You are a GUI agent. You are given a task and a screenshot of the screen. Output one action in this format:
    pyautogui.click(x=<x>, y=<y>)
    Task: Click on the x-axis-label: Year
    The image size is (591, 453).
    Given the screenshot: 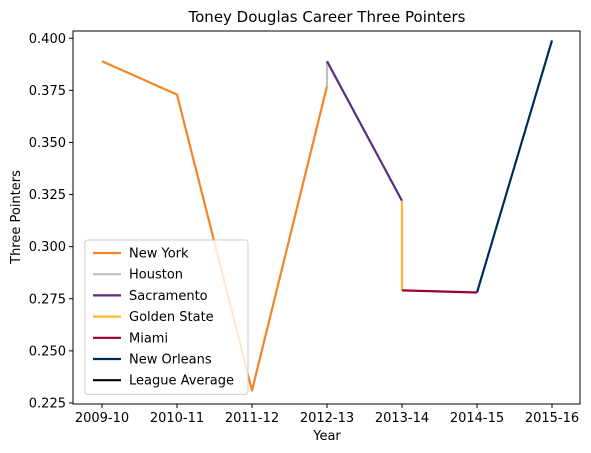 What is the action you would take?
    pyautogui.click(x=326, y=436)
    